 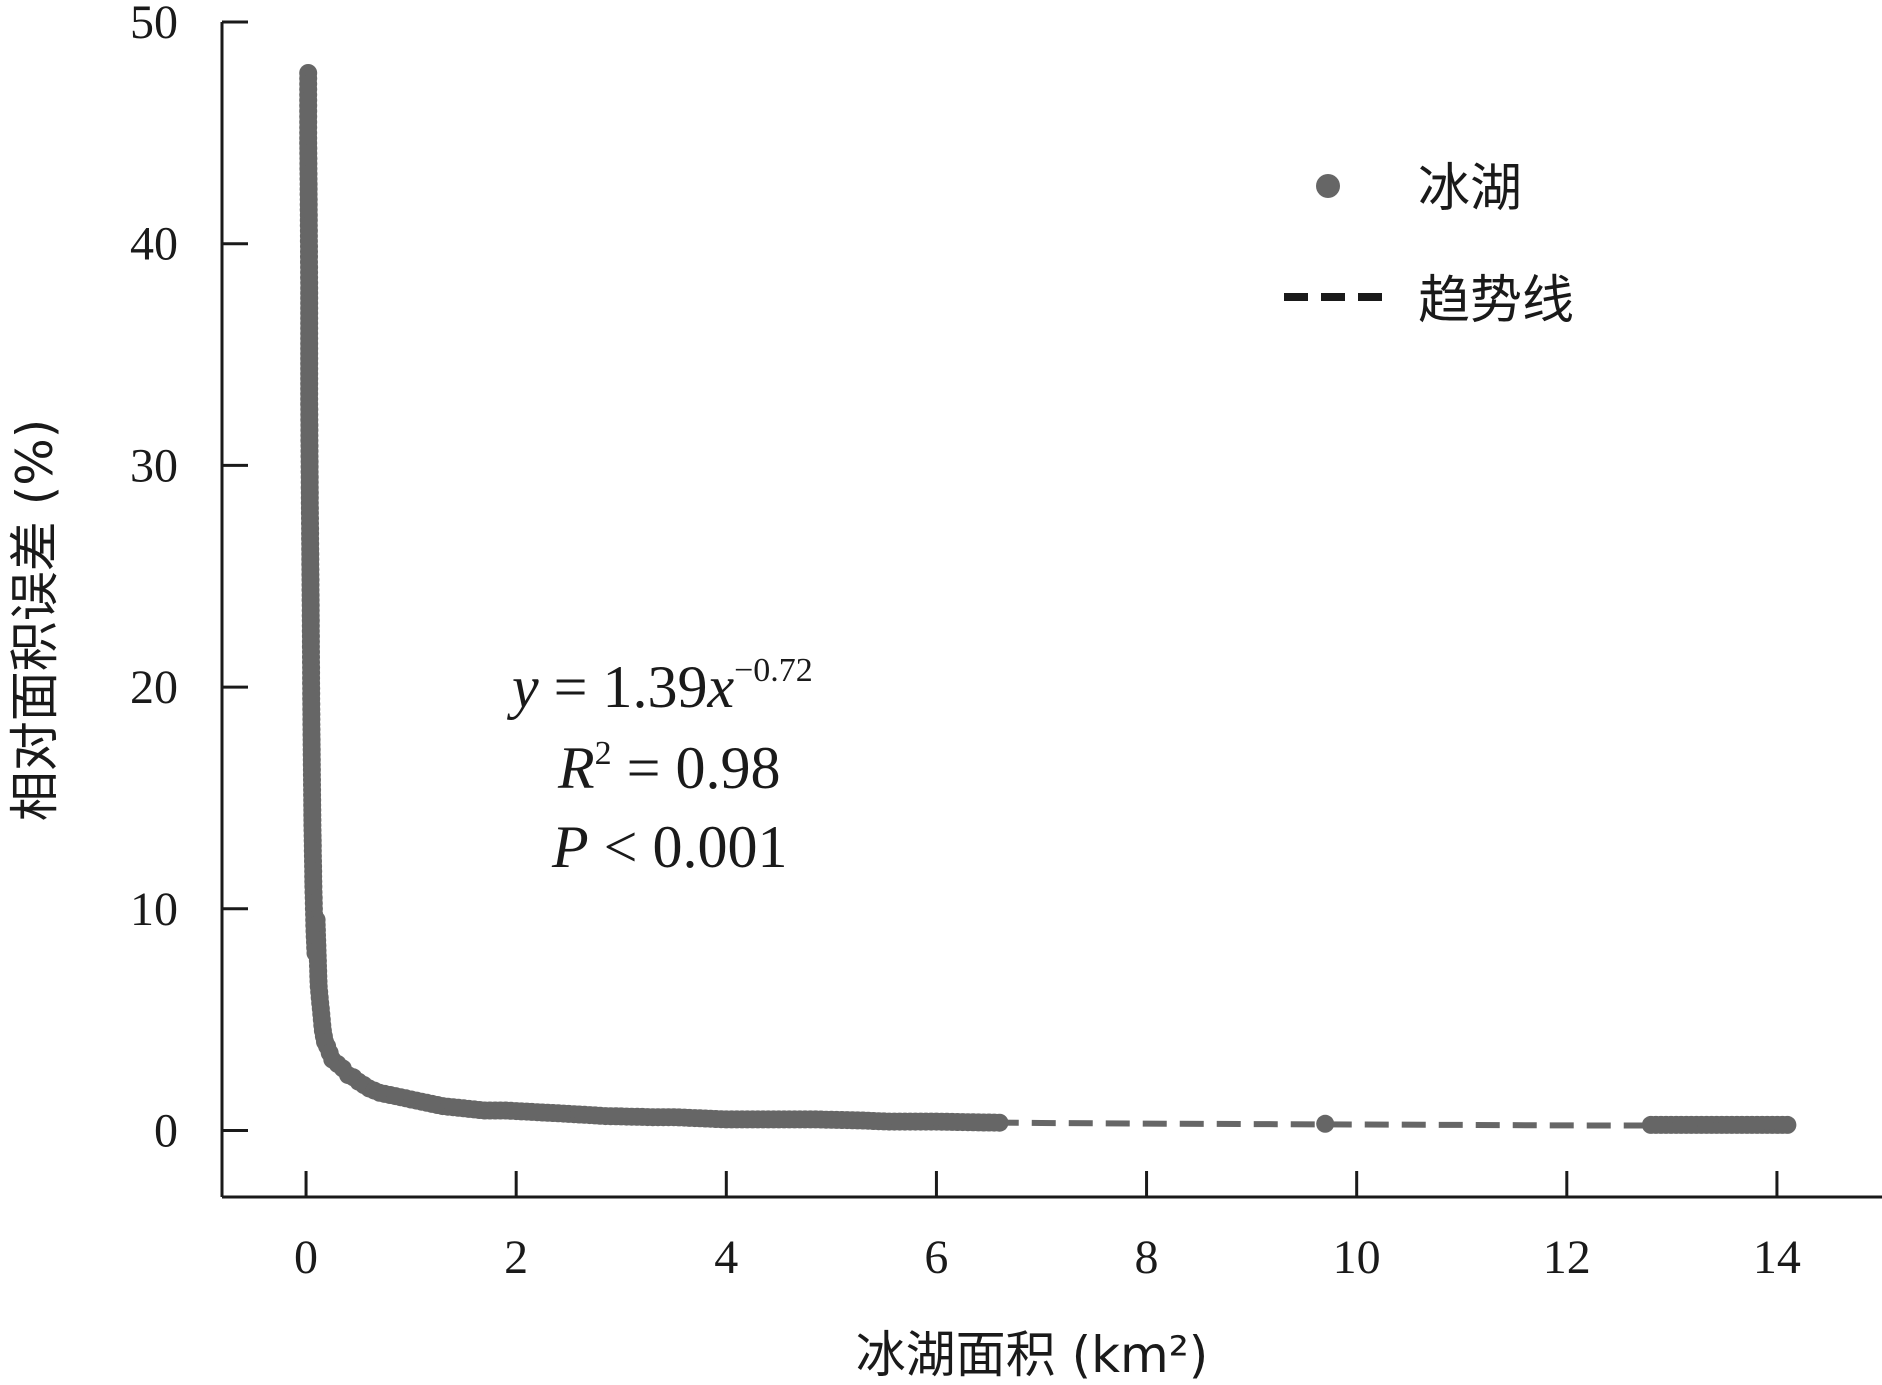 I want to click on data-point, so click(x=1325, y=1123).